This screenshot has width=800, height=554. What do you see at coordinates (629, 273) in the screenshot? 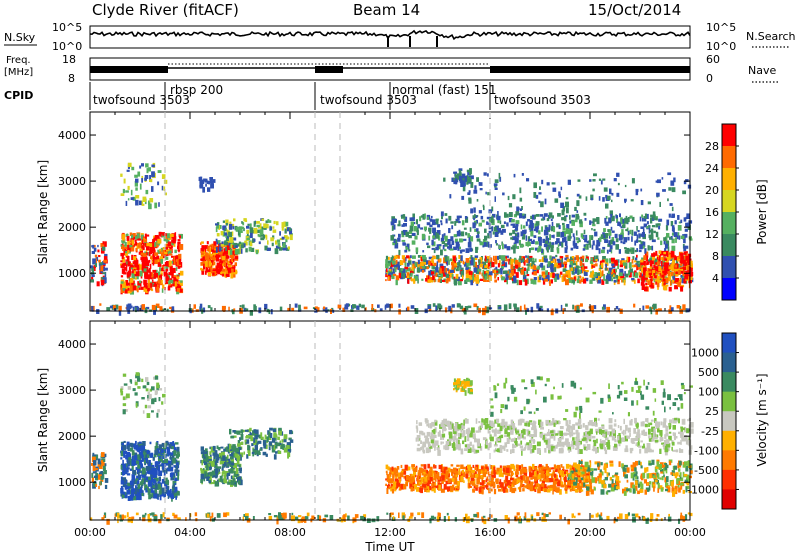
I see `power-cell-2000` at bounding box center [629, 273].